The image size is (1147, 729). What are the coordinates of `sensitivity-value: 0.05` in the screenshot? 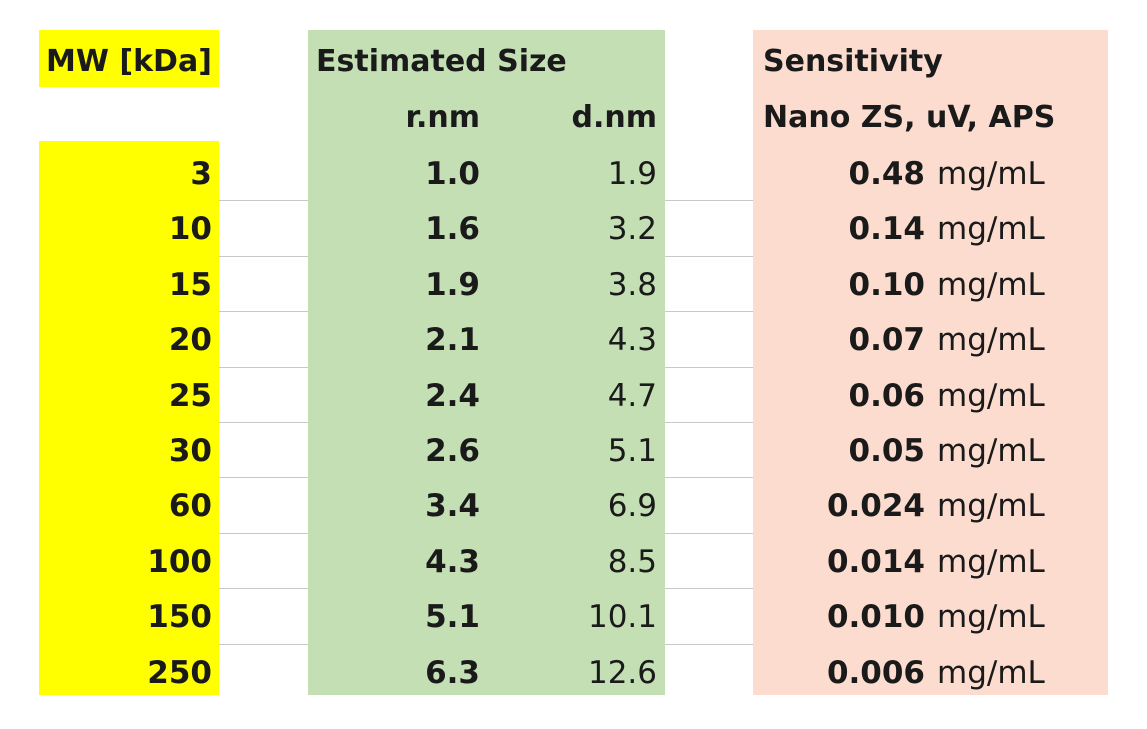 It's located at (887, 451).